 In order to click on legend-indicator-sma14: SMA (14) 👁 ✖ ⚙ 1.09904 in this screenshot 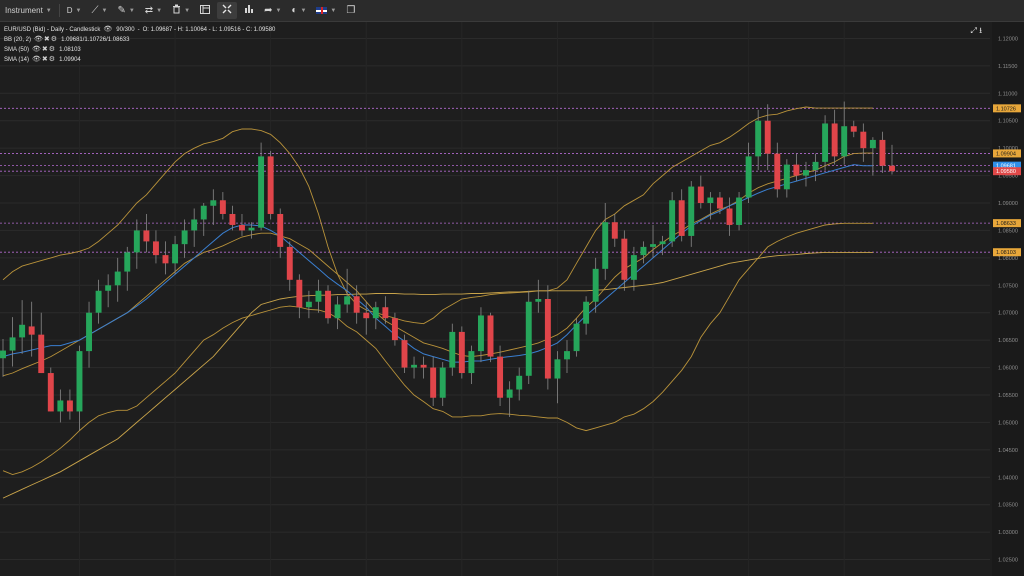, I will do `click(139, 60)`.